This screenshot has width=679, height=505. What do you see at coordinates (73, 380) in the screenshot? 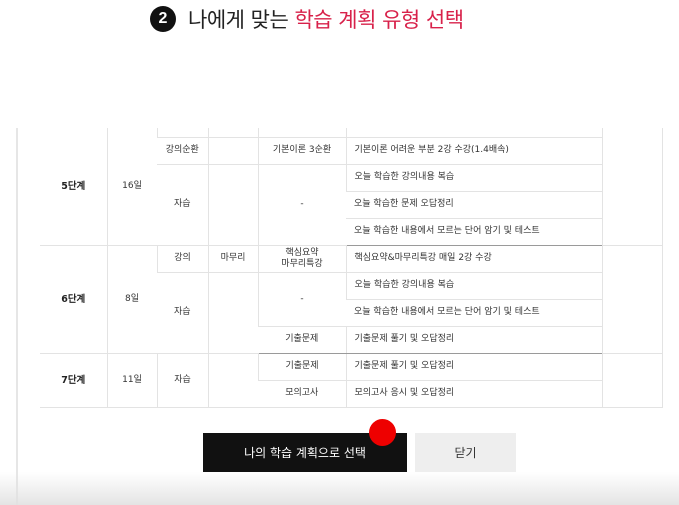
I see `stage-name: 7단계` at bounding box center [73, 380].